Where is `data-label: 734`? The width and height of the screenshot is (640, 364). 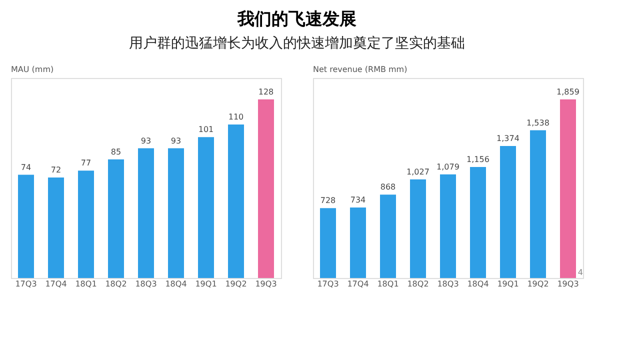
data-label: 734 is located at coordinates (358, 199).